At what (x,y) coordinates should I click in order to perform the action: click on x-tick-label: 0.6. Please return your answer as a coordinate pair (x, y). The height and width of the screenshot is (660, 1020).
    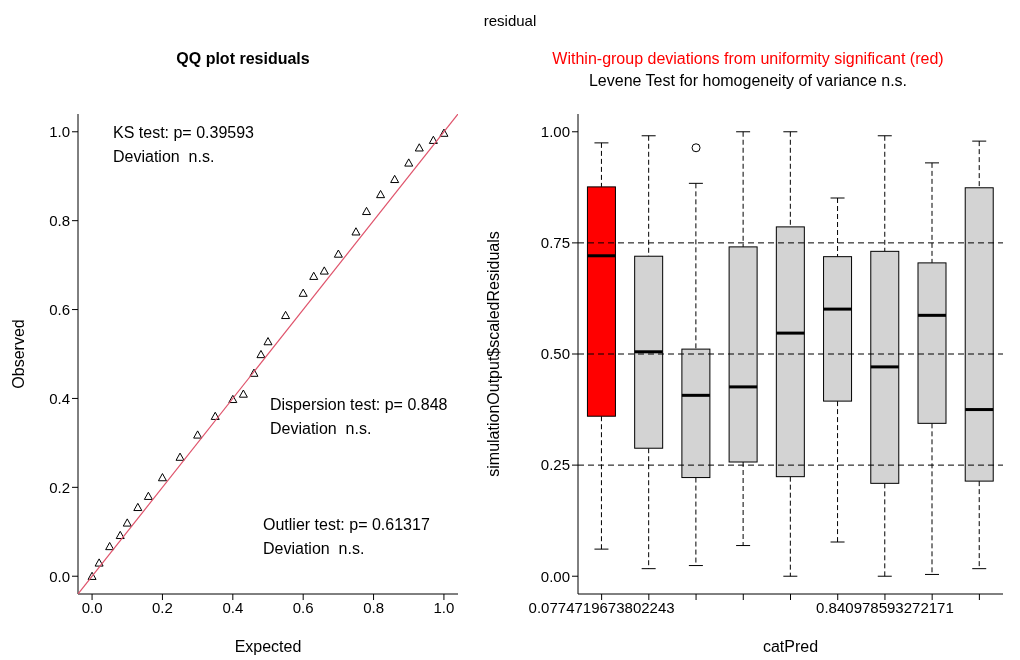
    Looking at the image, I should click on (303, 607).